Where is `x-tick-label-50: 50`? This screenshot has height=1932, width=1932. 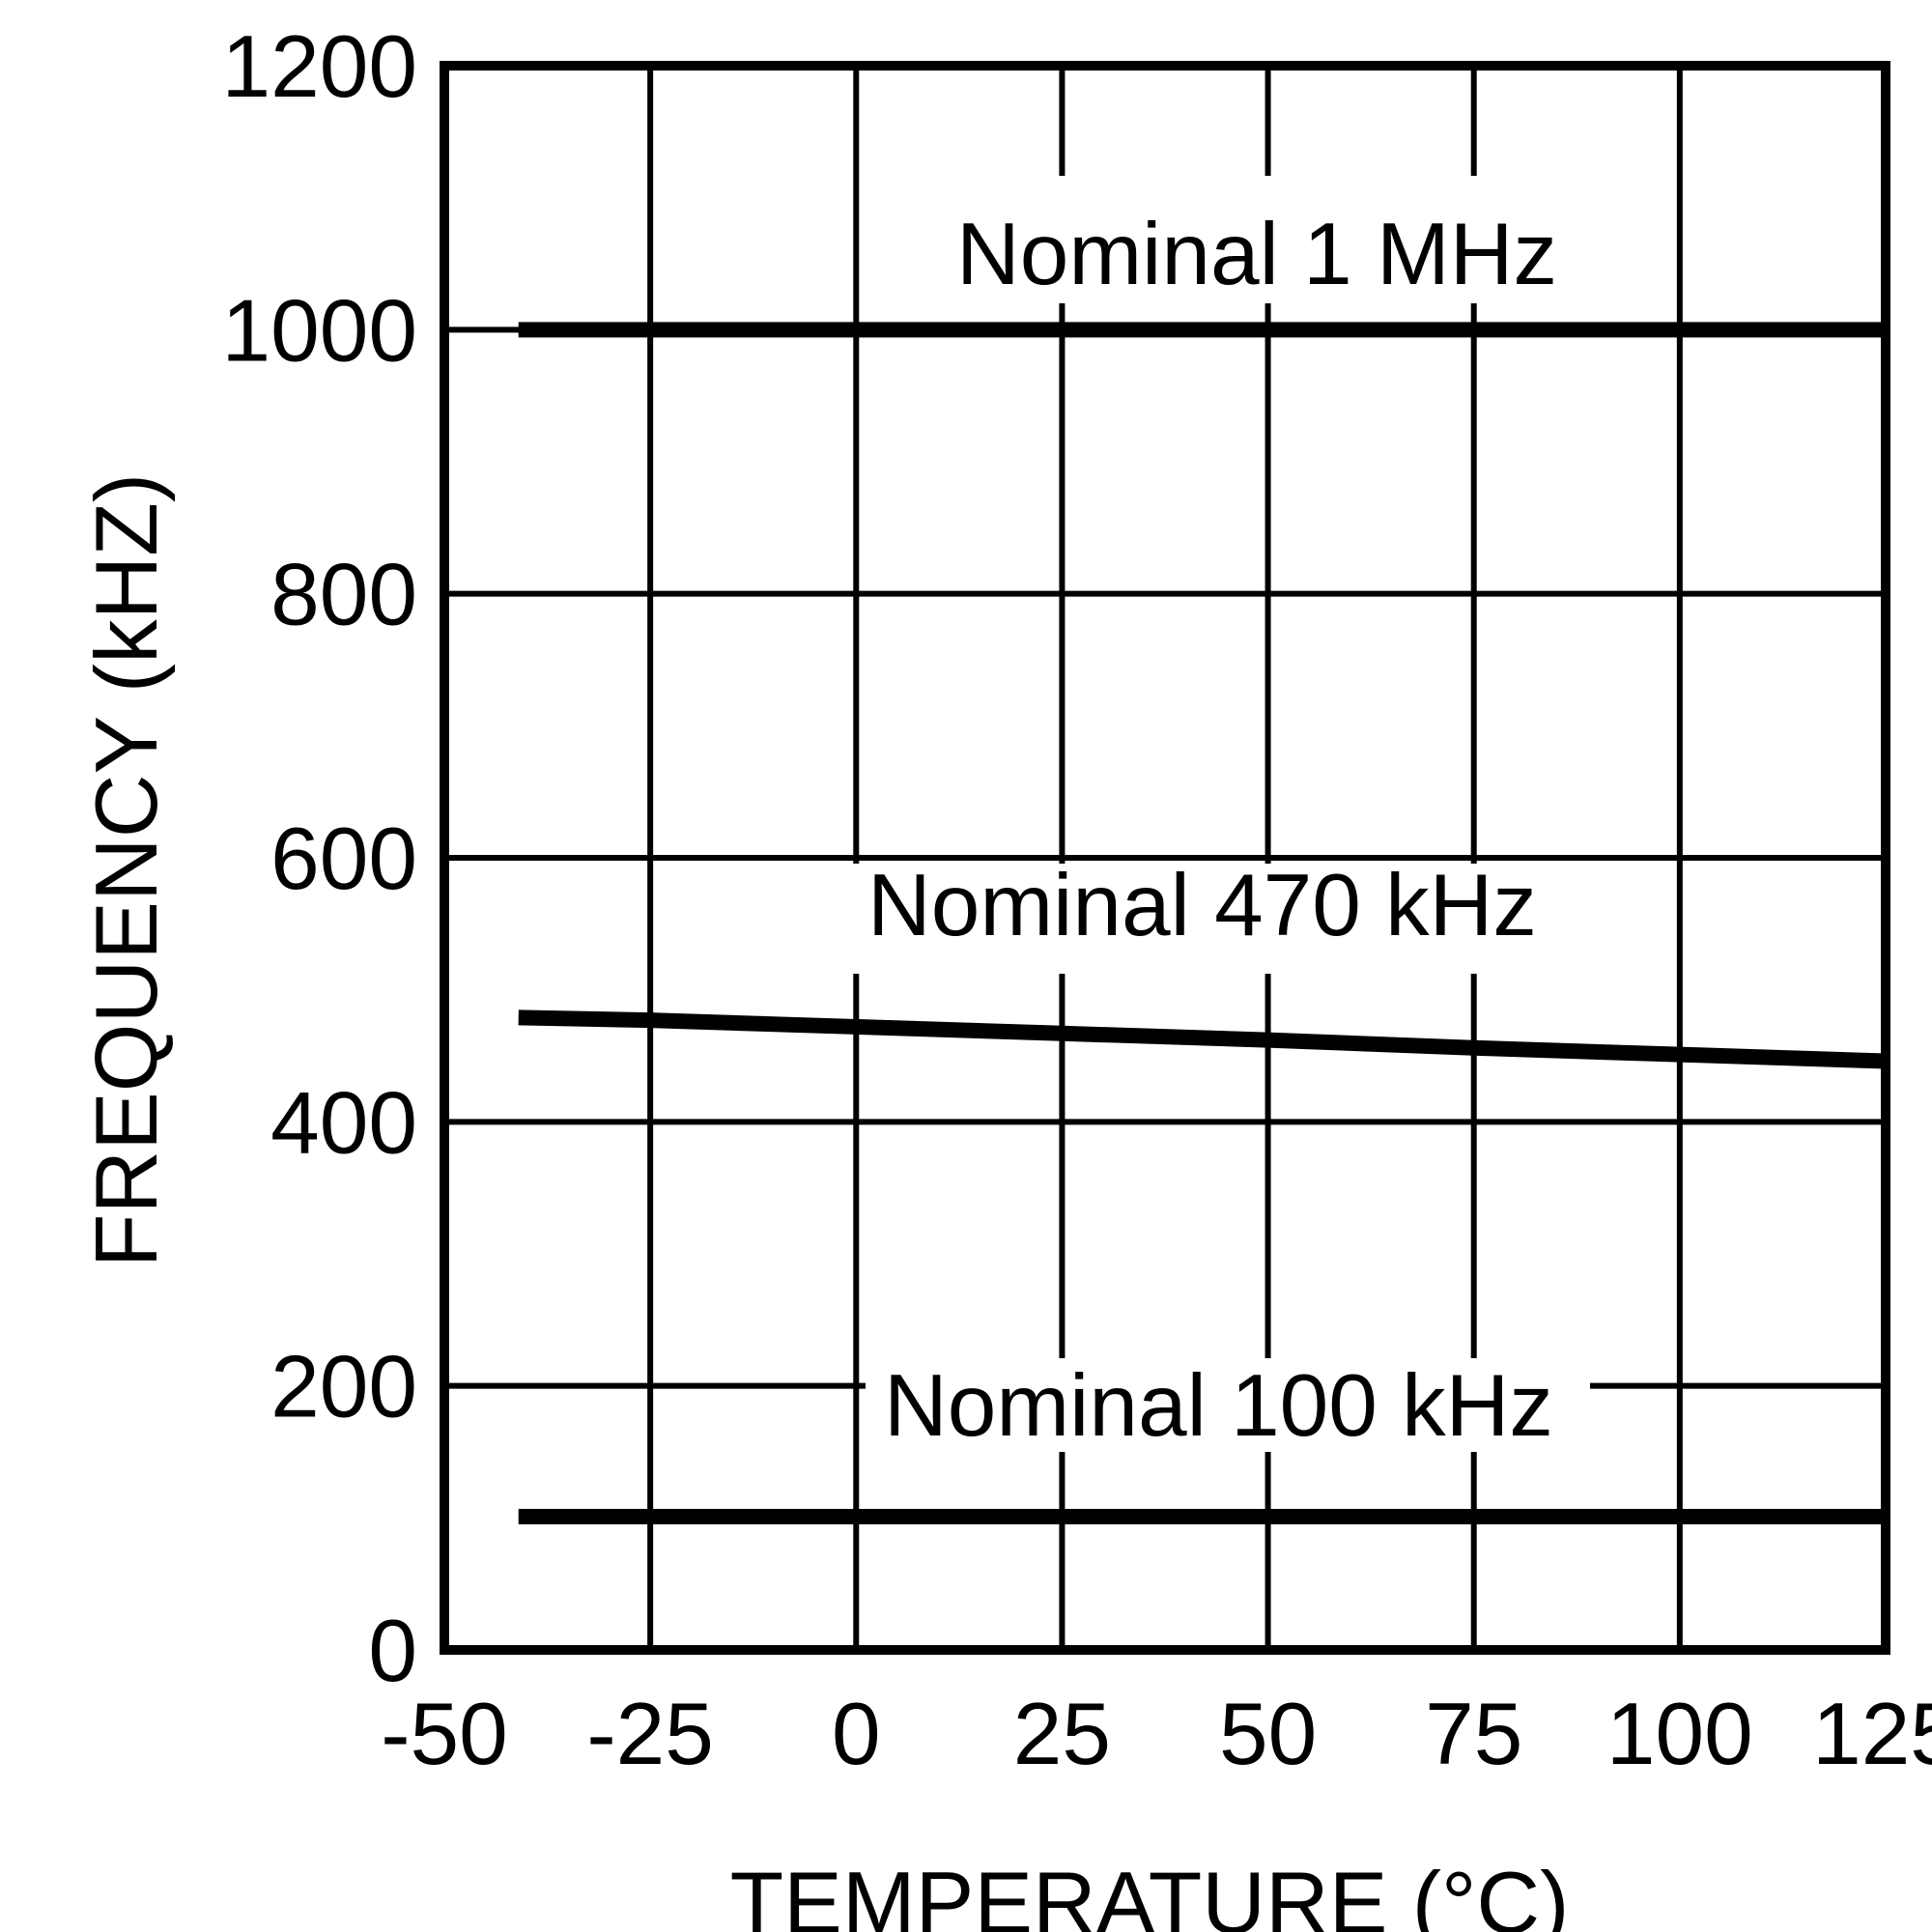
x-tick-label-50: 50 is located at coordinates (1268, 1734).